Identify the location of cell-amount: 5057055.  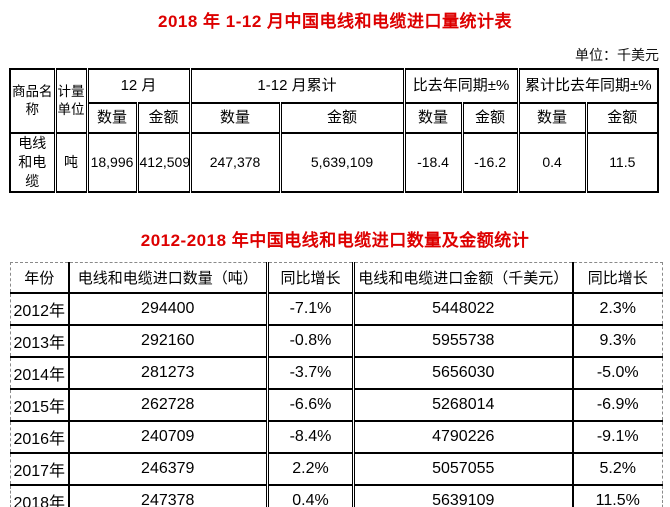
(463, 469).